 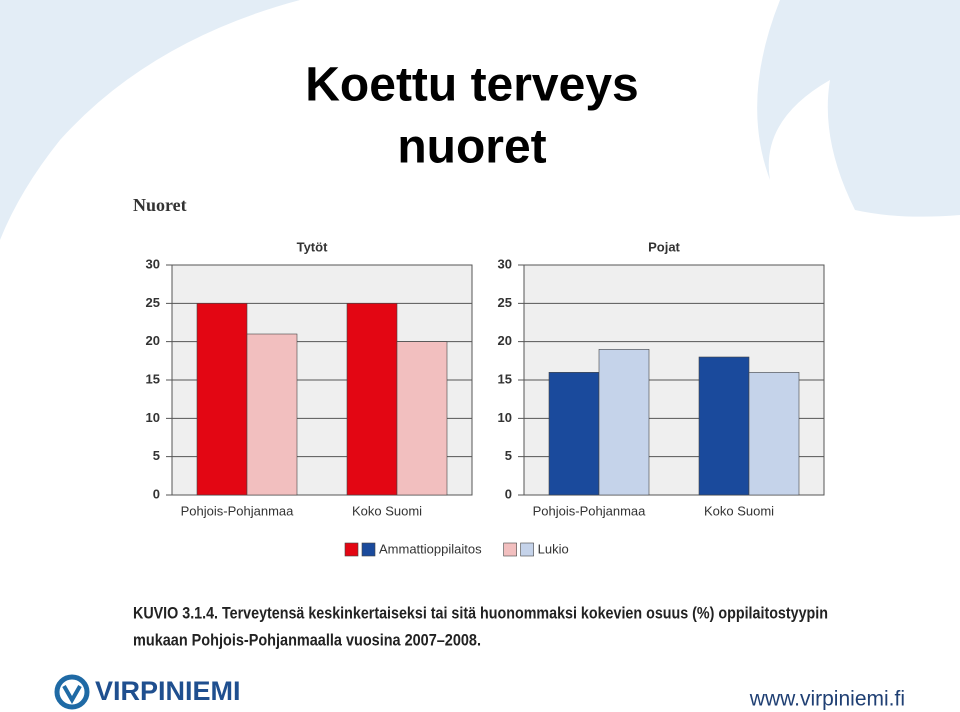 I want to click on legend-label: Lukio, so click(x=553, y=548).